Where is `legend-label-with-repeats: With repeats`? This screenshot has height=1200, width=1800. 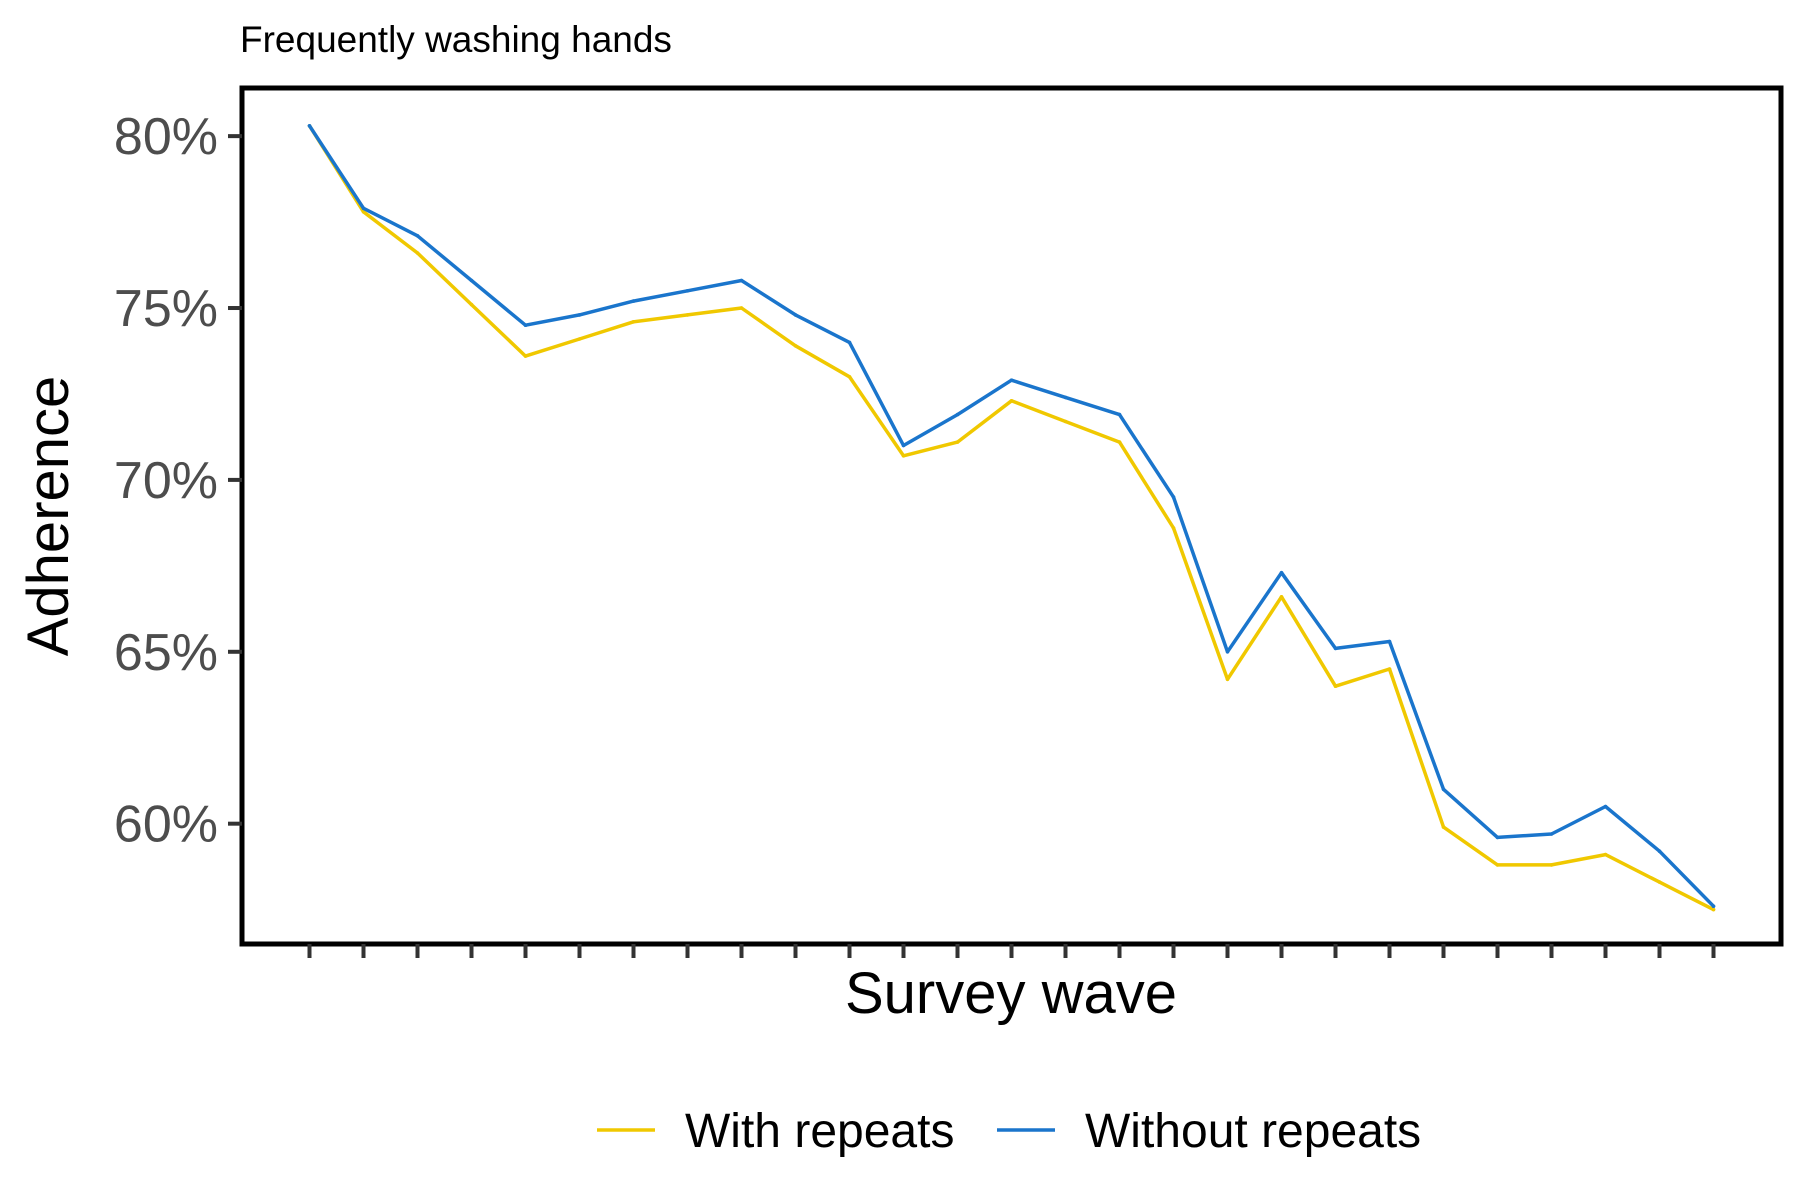 legend-label-with-repeats: With repeats is located at coordinates (819, 1131).